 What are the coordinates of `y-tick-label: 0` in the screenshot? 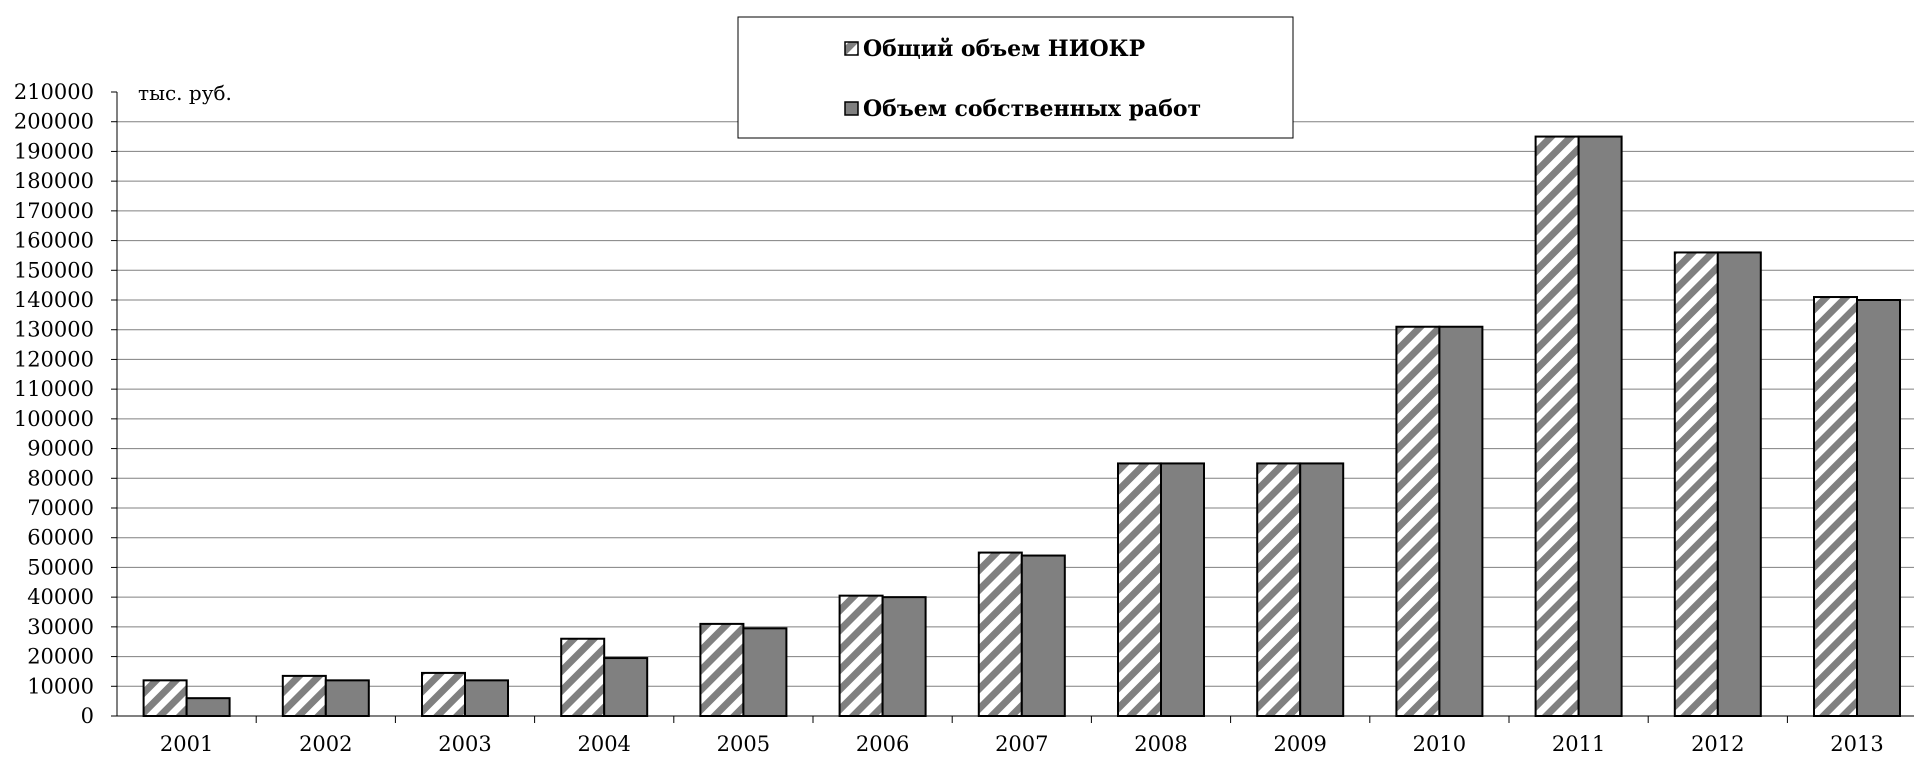 It's located at (87, 716).